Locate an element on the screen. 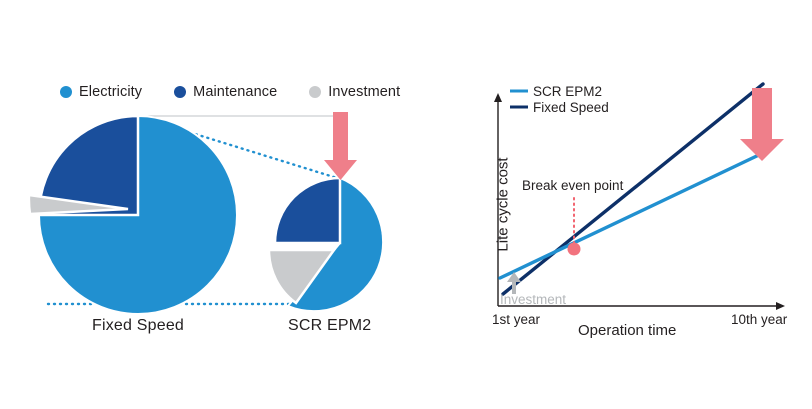 The image size is (812, 409). x-axis-tick-last: 10th year is located at coordinates (759, 319).